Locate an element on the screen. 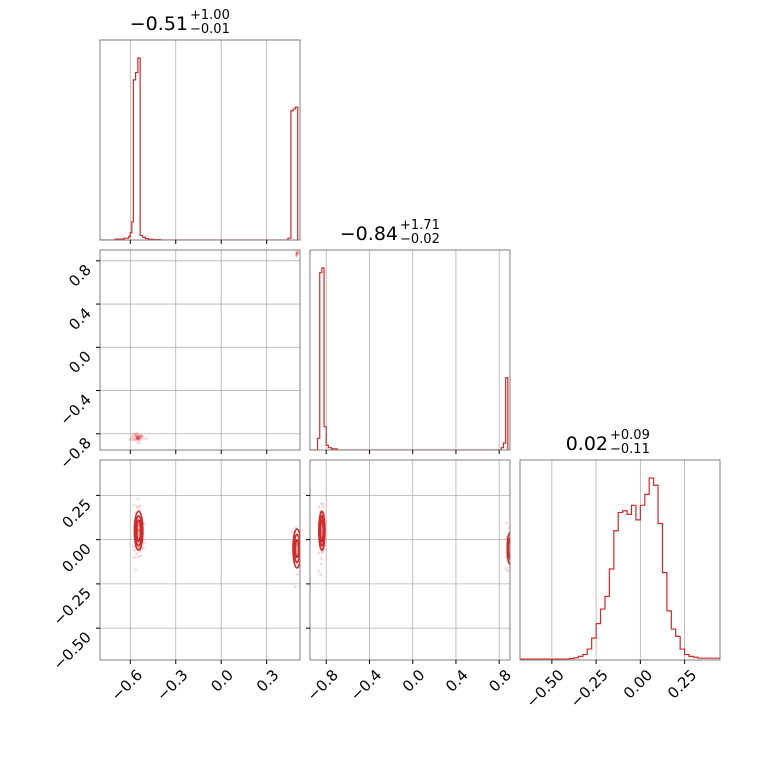 This screenshot has width=760, height=760. ytick-label-row1-4: 0.8 is located at coordinates (80, 276).